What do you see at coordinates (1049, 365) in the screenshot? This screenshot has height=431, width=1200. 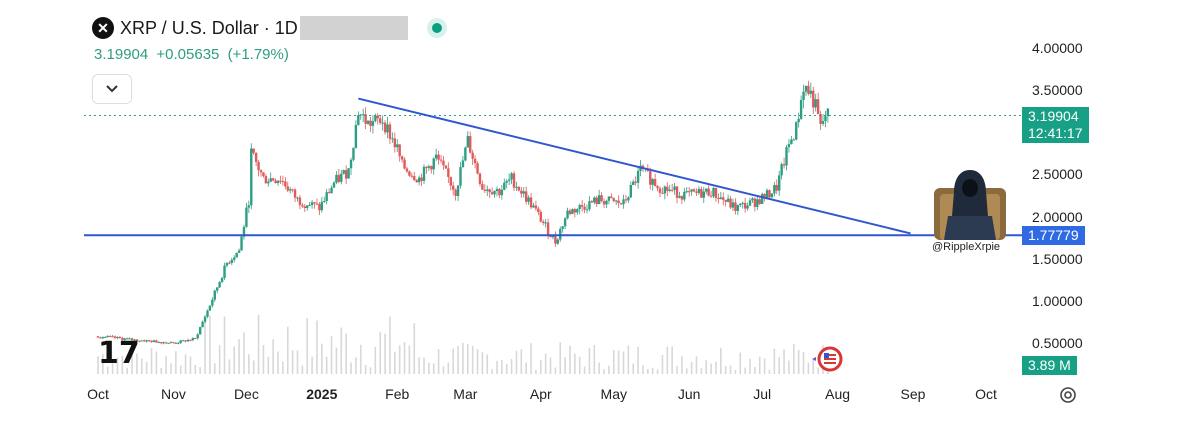 I see `volume-tag: 3.89 M` at bounding box center [1049, 365].